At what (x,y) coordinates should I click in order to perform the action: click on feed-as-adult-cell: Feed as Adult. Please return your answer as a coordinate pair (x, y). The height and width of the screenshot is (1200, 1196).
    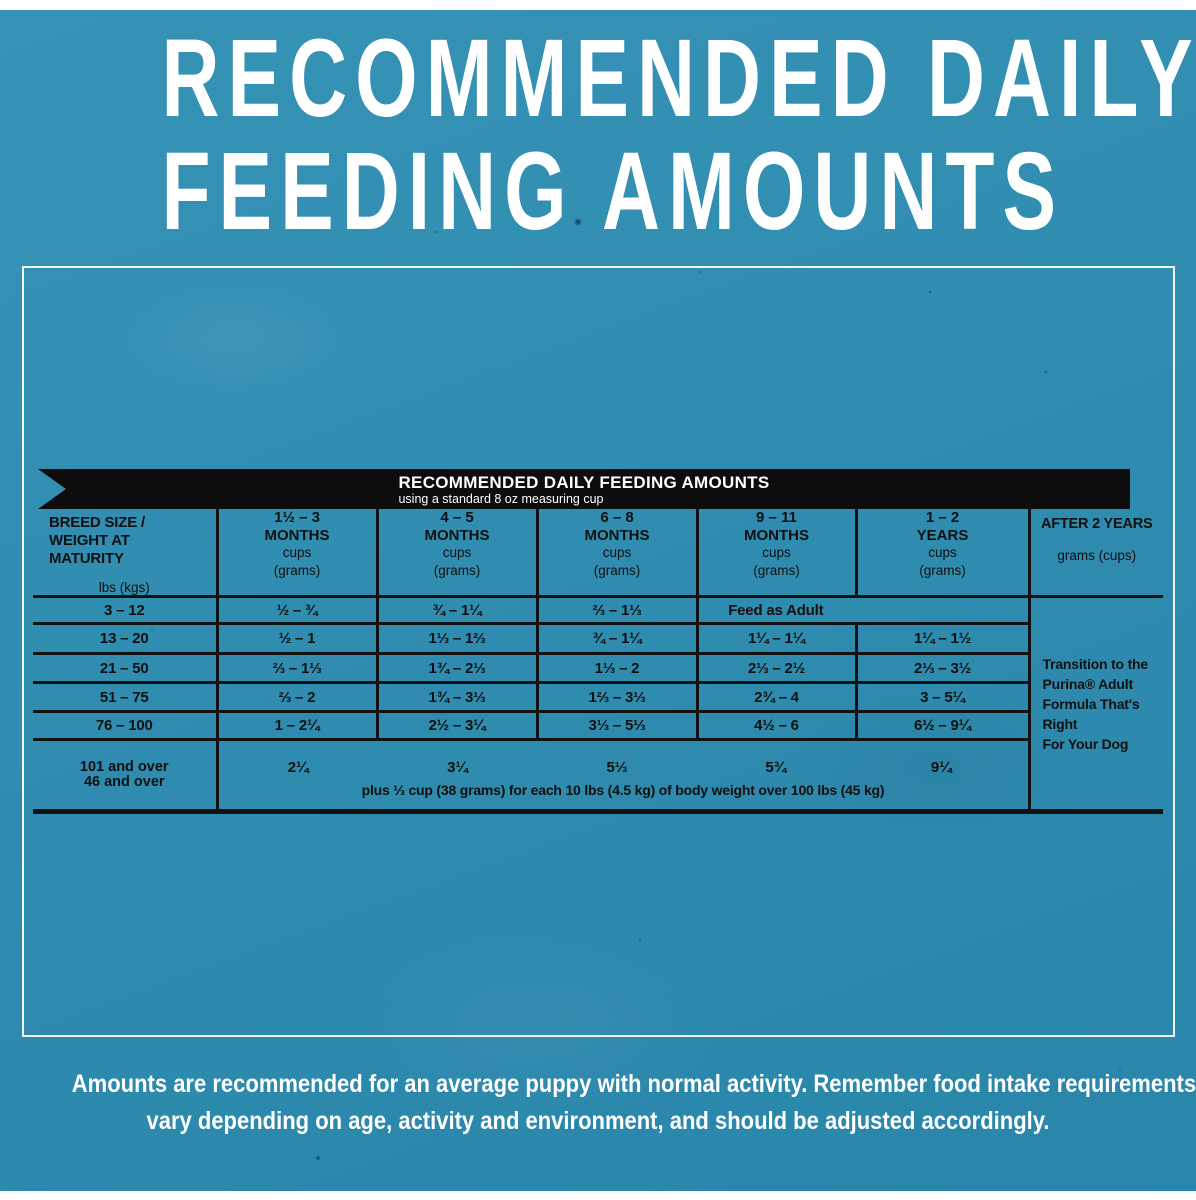
    Looking at the image, I should click on (864, 609).